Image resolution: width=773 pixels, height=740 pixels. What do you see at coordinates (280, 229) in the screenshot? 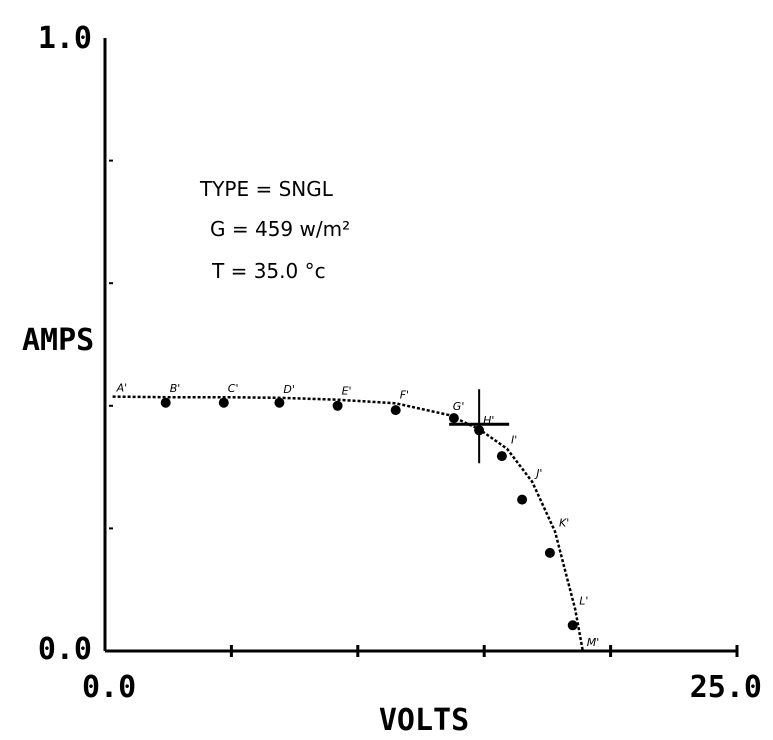
I see `annotation-irradiance: G = 459 w/m²` at bounding box center [280, 229].